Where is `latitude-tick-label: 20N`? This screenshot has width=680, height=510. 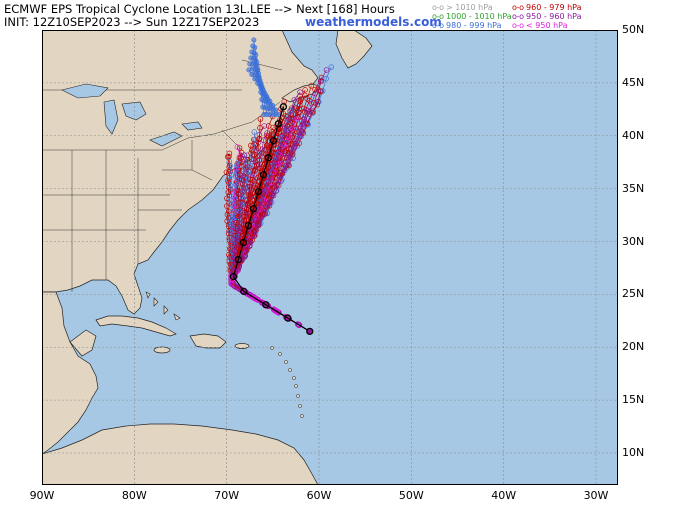
latitude-tick-label: 20N is located at coordinates (633, 347).